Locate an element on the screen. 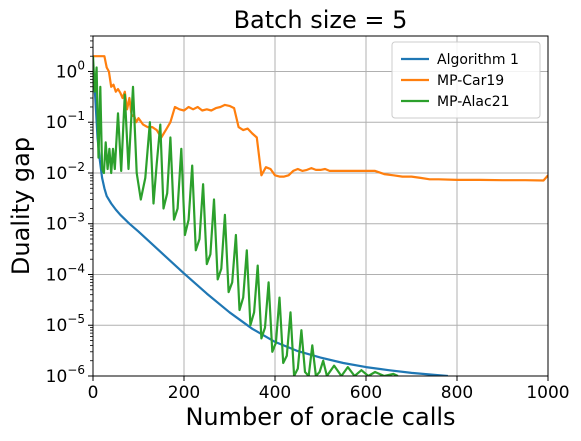 The width and height of the screenshot is (581, 441). y-axis-title: Duality gap is located at coordinates (21, 206).